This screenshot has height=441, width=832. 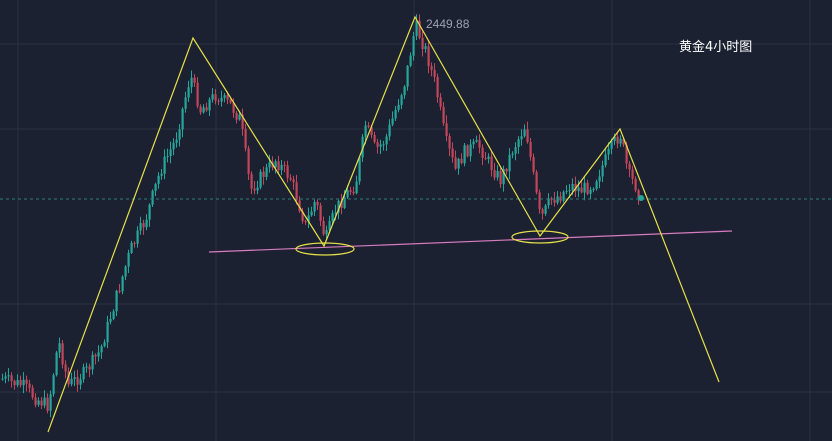 What do you see at coordinates (448, 24) in the screenshot?
I see `peak-price-label: 2449.88` at bounding box center [448, 24].